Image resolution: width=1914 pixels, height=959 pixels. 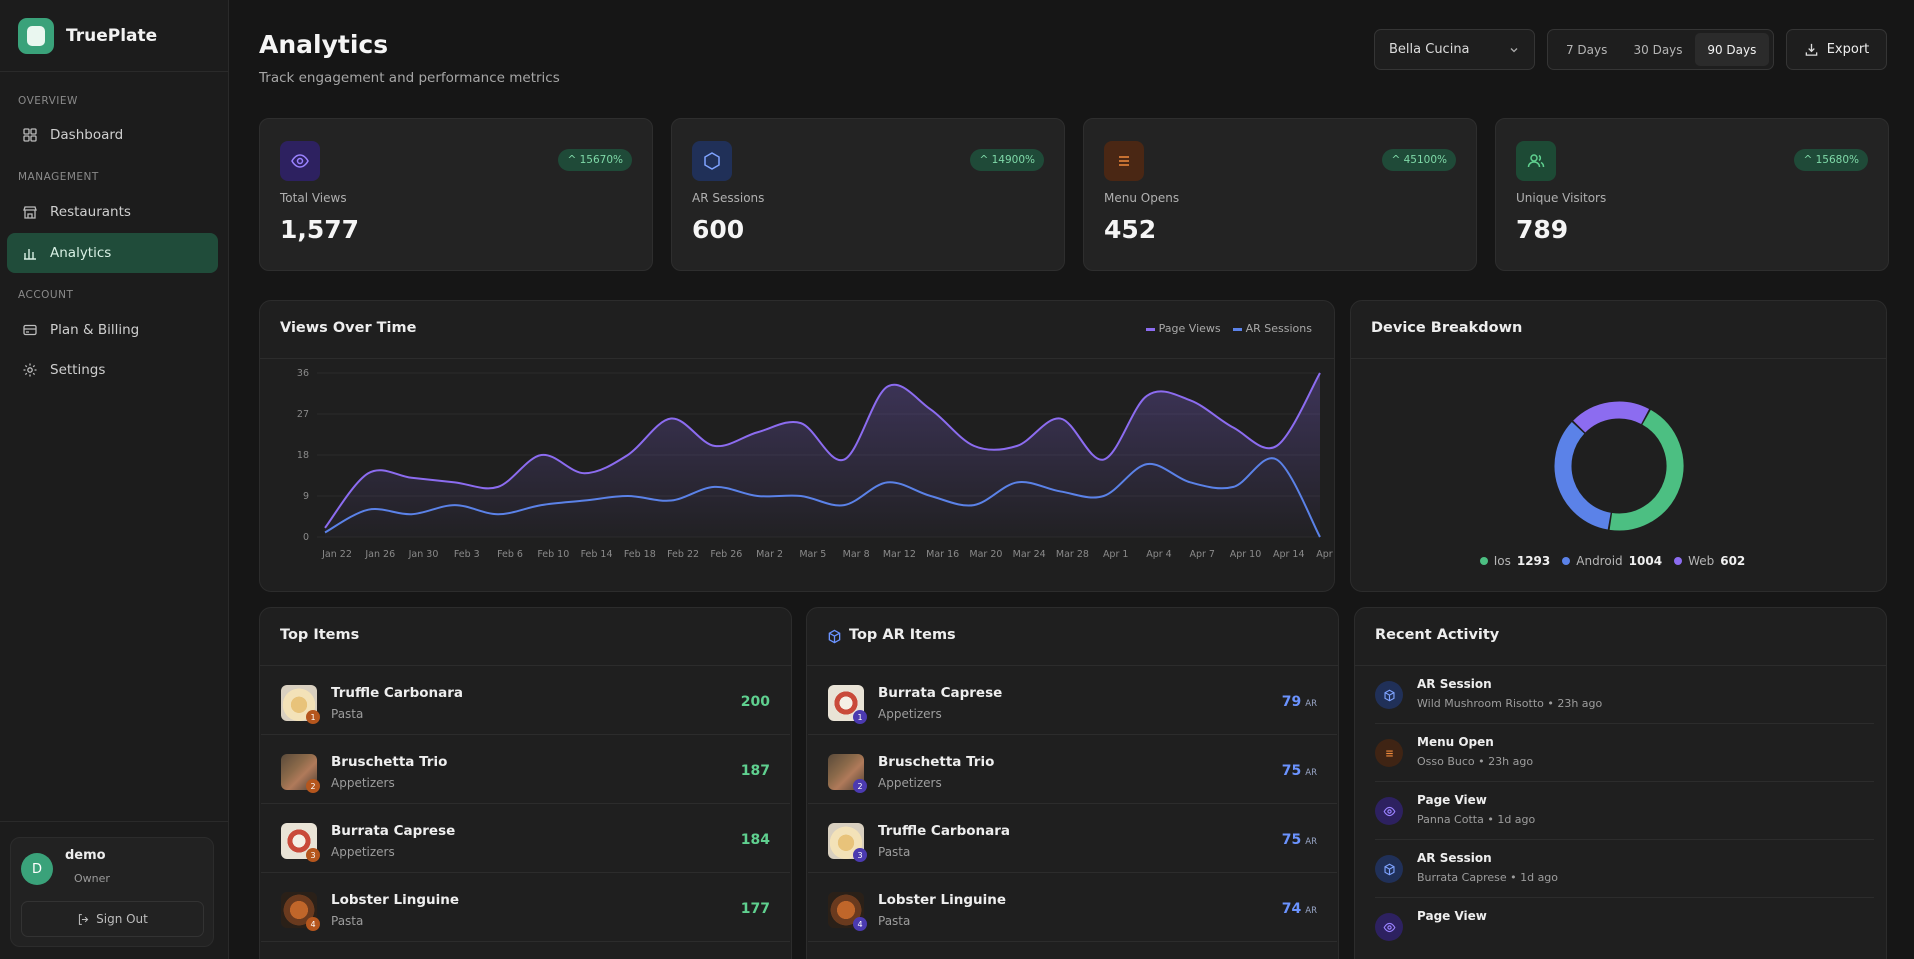 What do you see at coordinates (940, 693) in the screenshot?
I see `item-name: Burrata Caprese` at bounding box center [940, 693].